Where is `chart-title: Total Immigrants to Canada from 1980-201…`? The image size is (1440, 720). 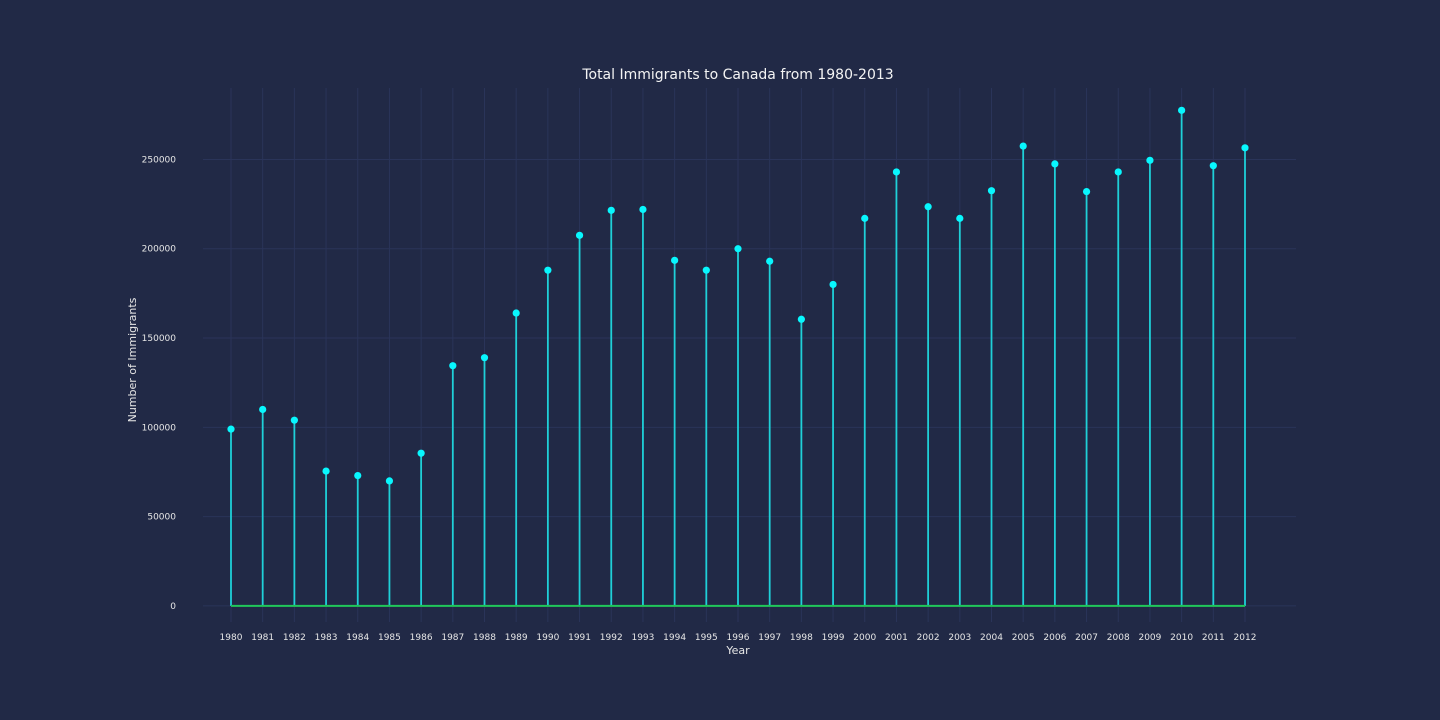
chart-title: Total Immigrants to Canada from 1980-201… is located at coordinates (737, 75).